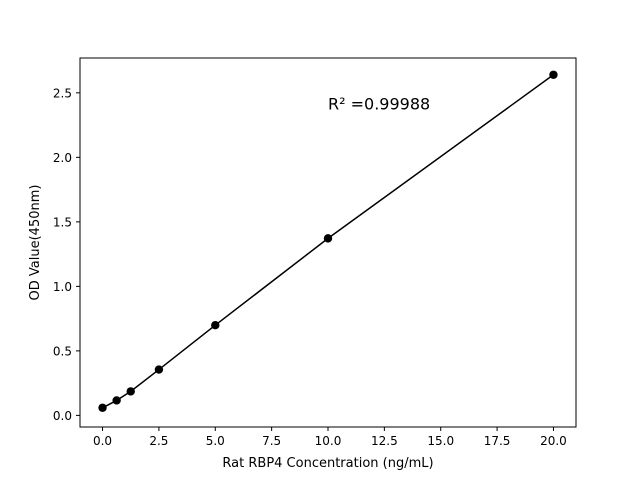  I want to click on x-tick-label: 2.5, so click(158, 441).